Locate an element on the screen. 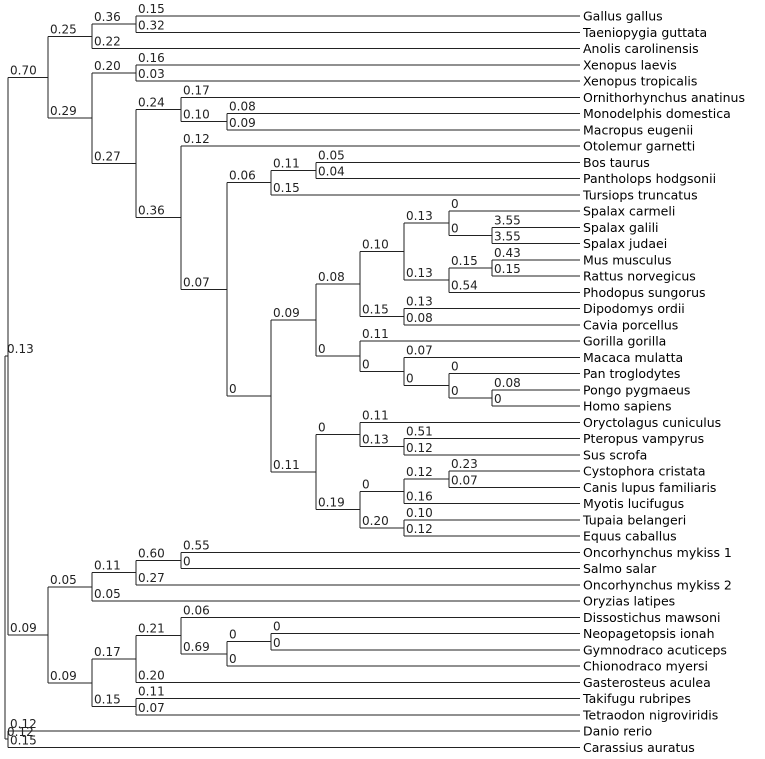 The height and width of the screenshot is (759, 765). branch-length-chionodraco-myersi: 0 is located at coordinates (233, 659).